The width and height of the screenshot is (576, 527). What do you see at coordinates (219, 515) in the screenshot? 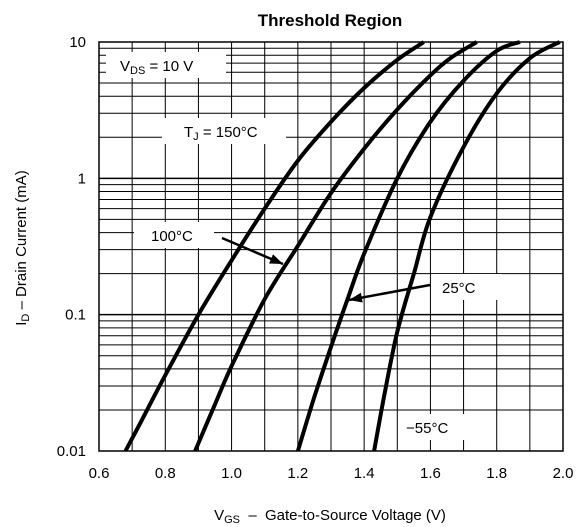
I see `x-axis-label-main: V` at bounding box center [219, 515].